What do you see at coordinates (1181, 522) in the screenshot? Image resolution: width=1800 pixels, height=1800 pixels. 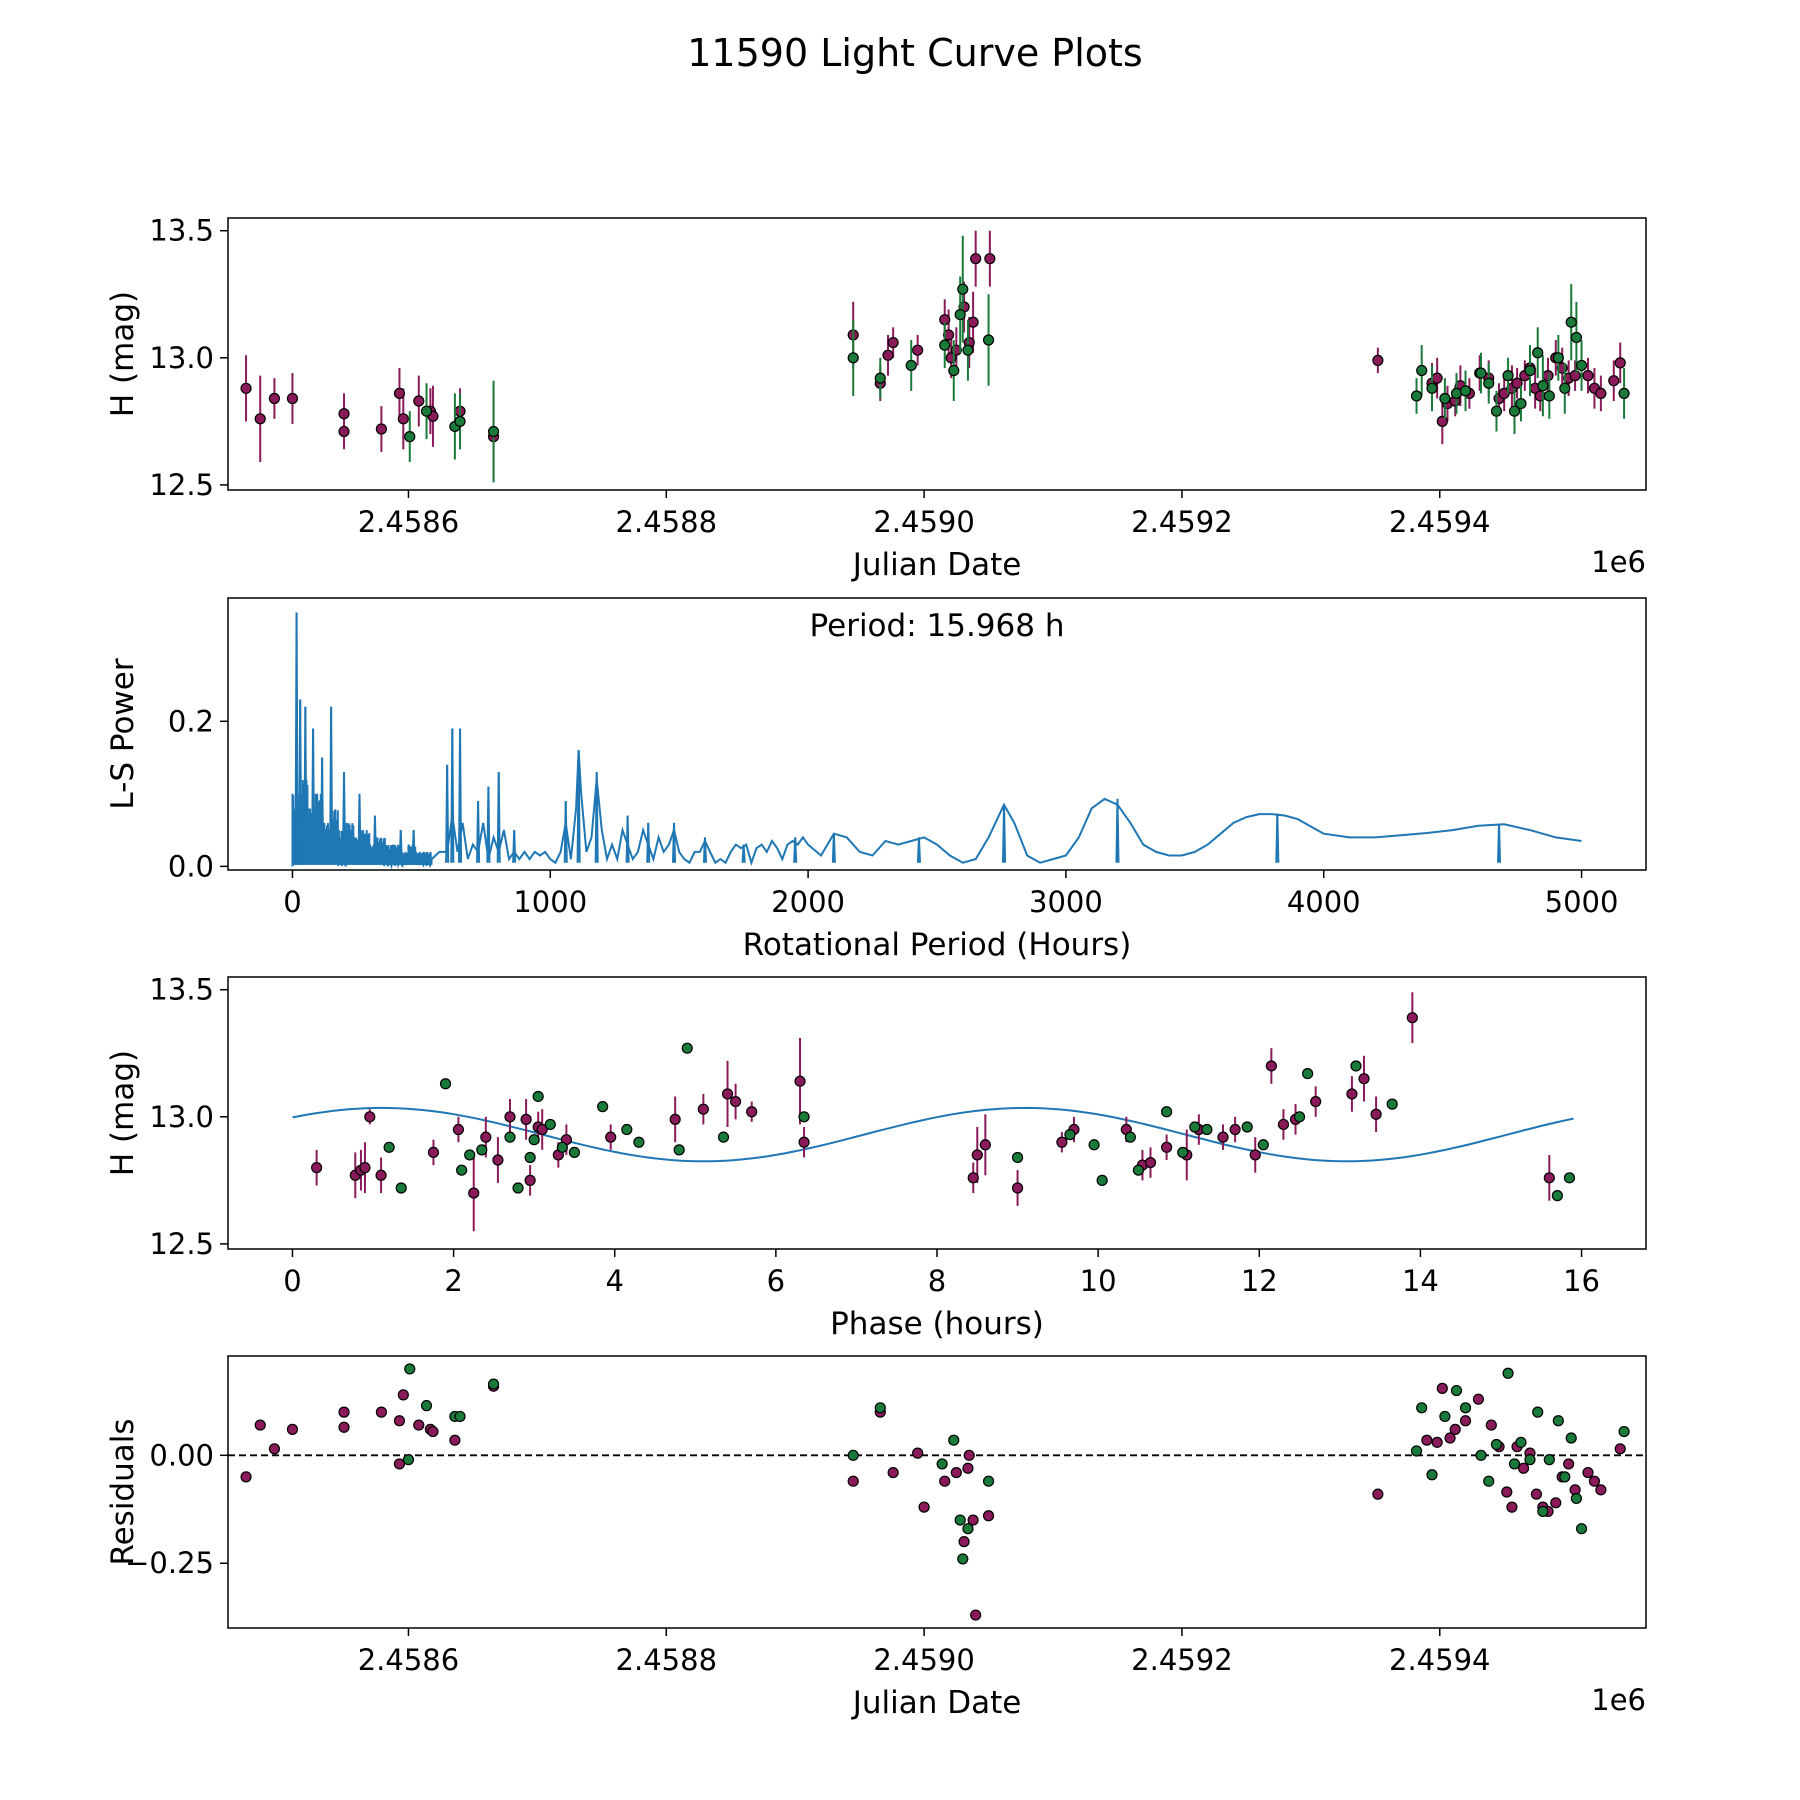 I see `x-tick-label: 2.4592` at bounding box center [1181, 522].